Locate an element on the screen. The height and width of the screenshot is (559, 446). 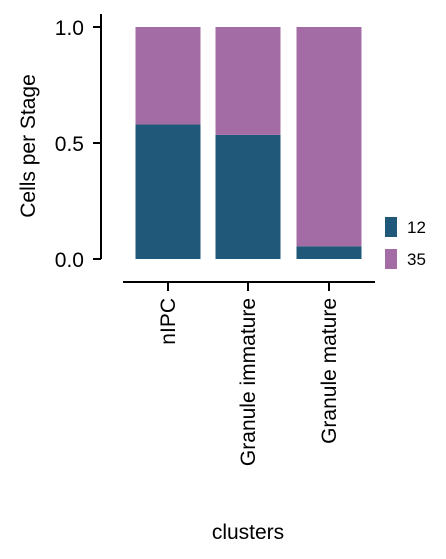
x-tick-label: Granule mature is located at coordinates (329, 371).